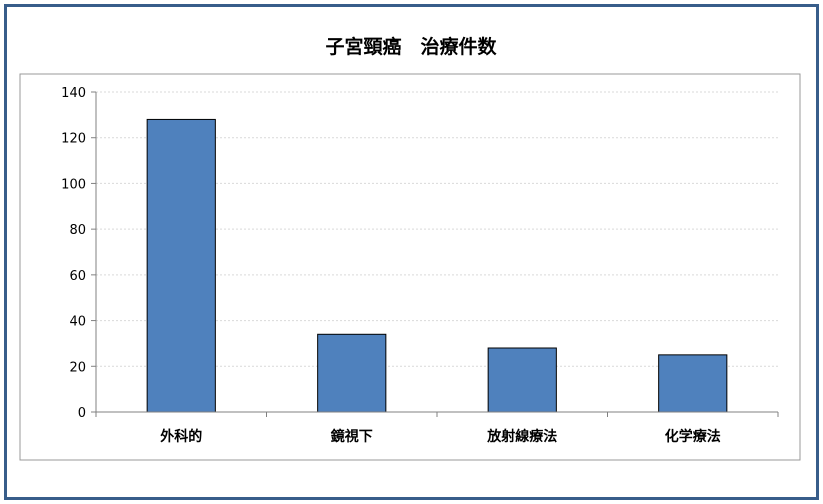  What do you see at coordinates (693, 436) in the screenshot?
I see `x-category-label: 化学療法` at bounding box center [693, 436].